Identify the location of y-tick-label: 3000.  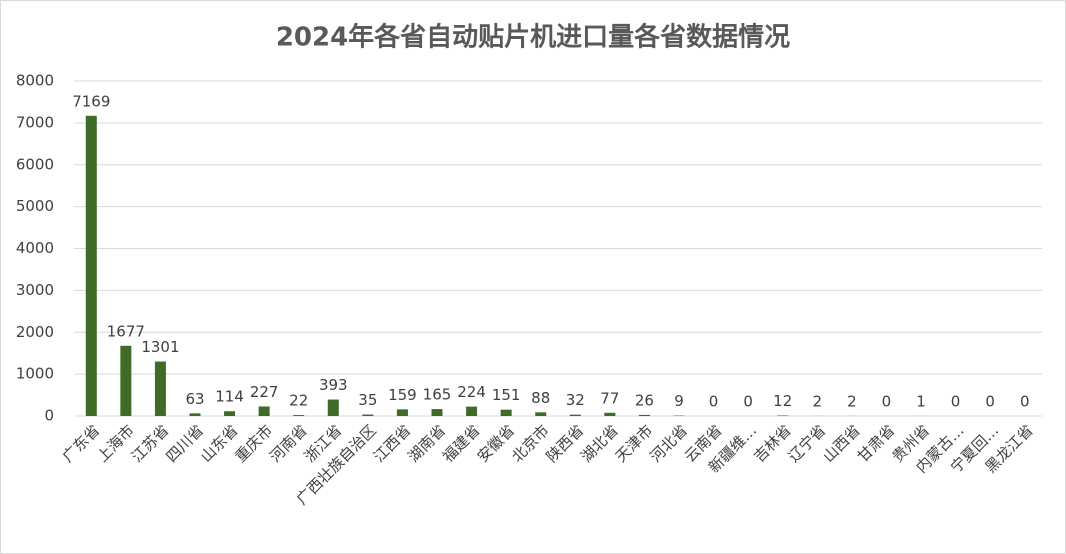
(35, 290).